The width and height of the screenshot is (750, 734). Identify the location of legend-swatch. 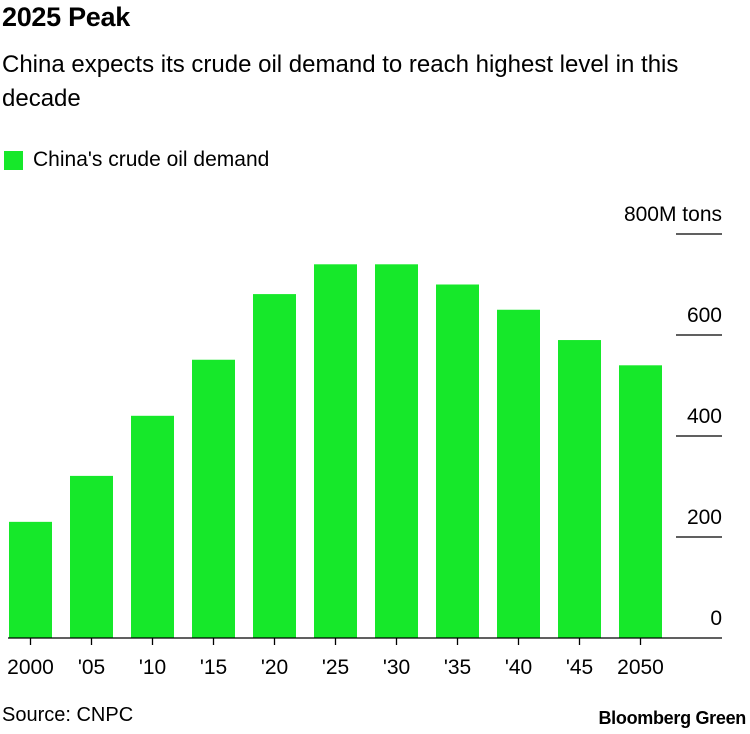
(13, 160).